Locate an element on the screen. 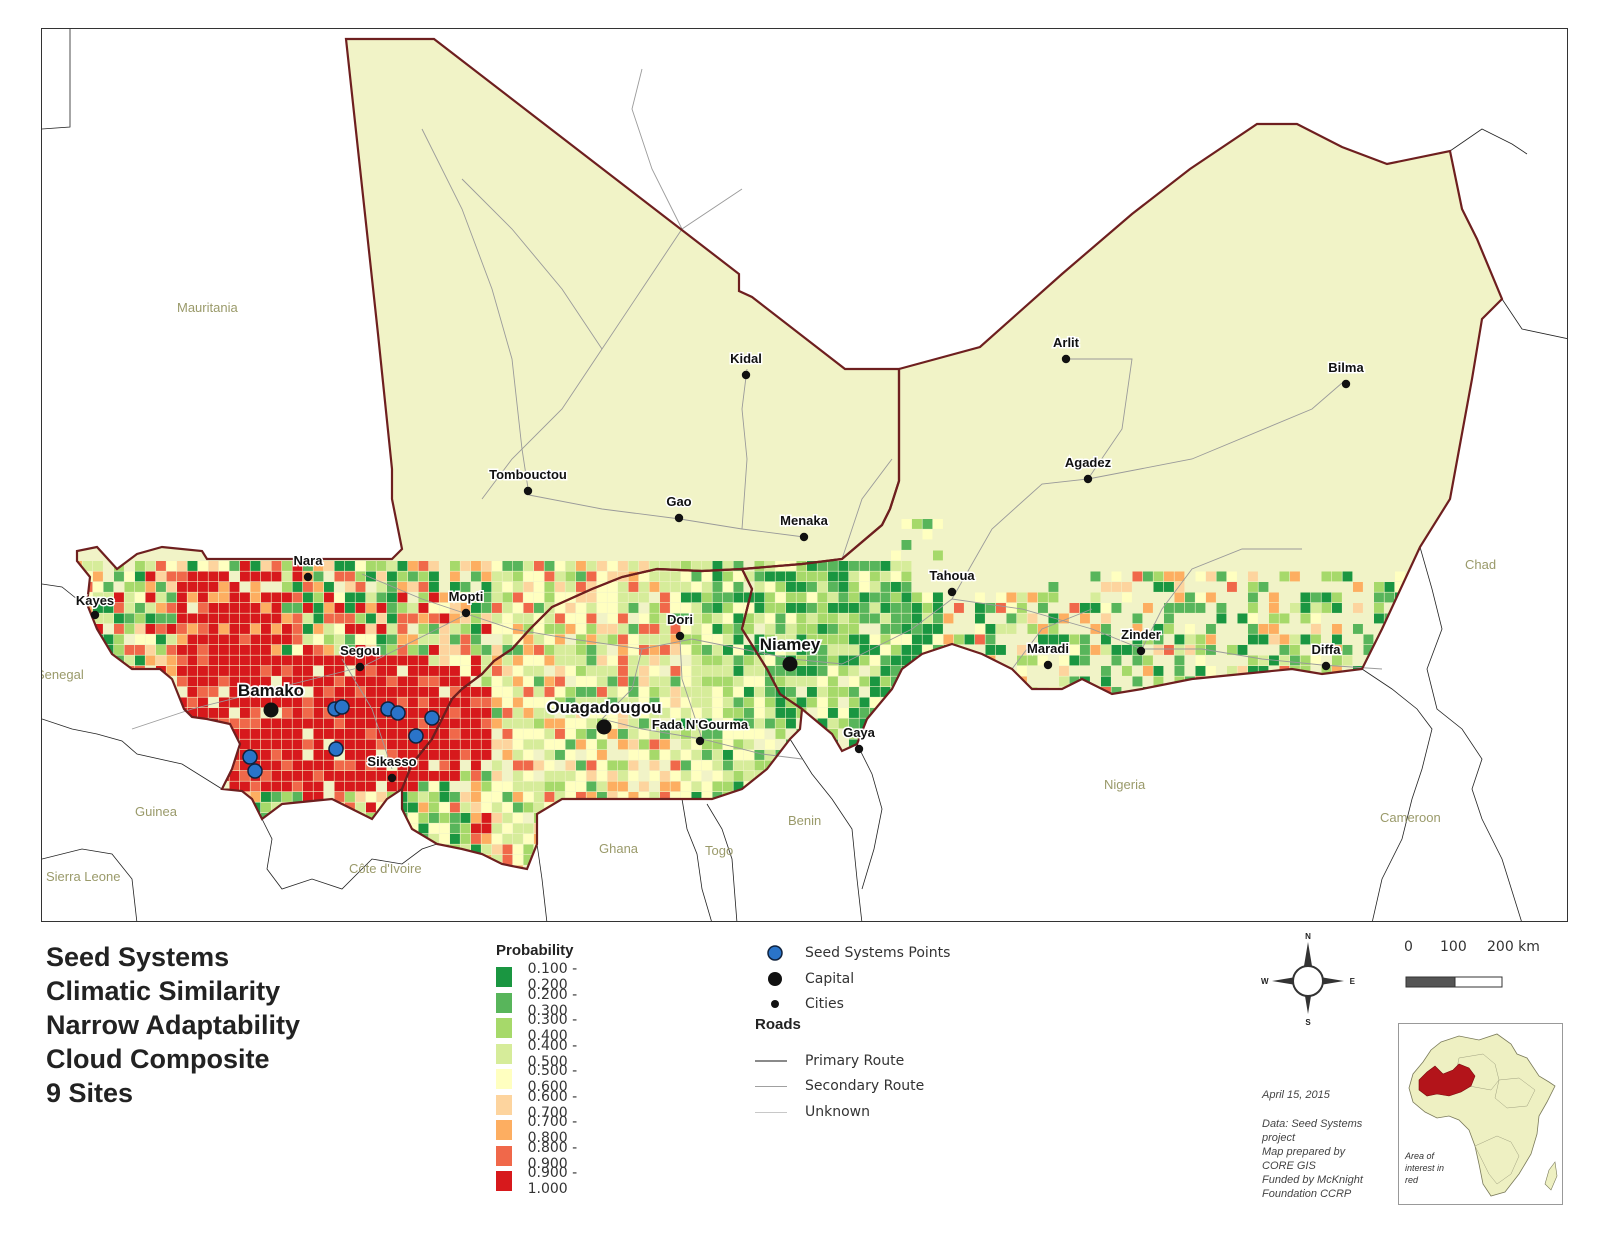 This screenshot has height=1237, width=1600. probability-class-row: 0.200 - 0.300 is located at coordinates (538, 1003).